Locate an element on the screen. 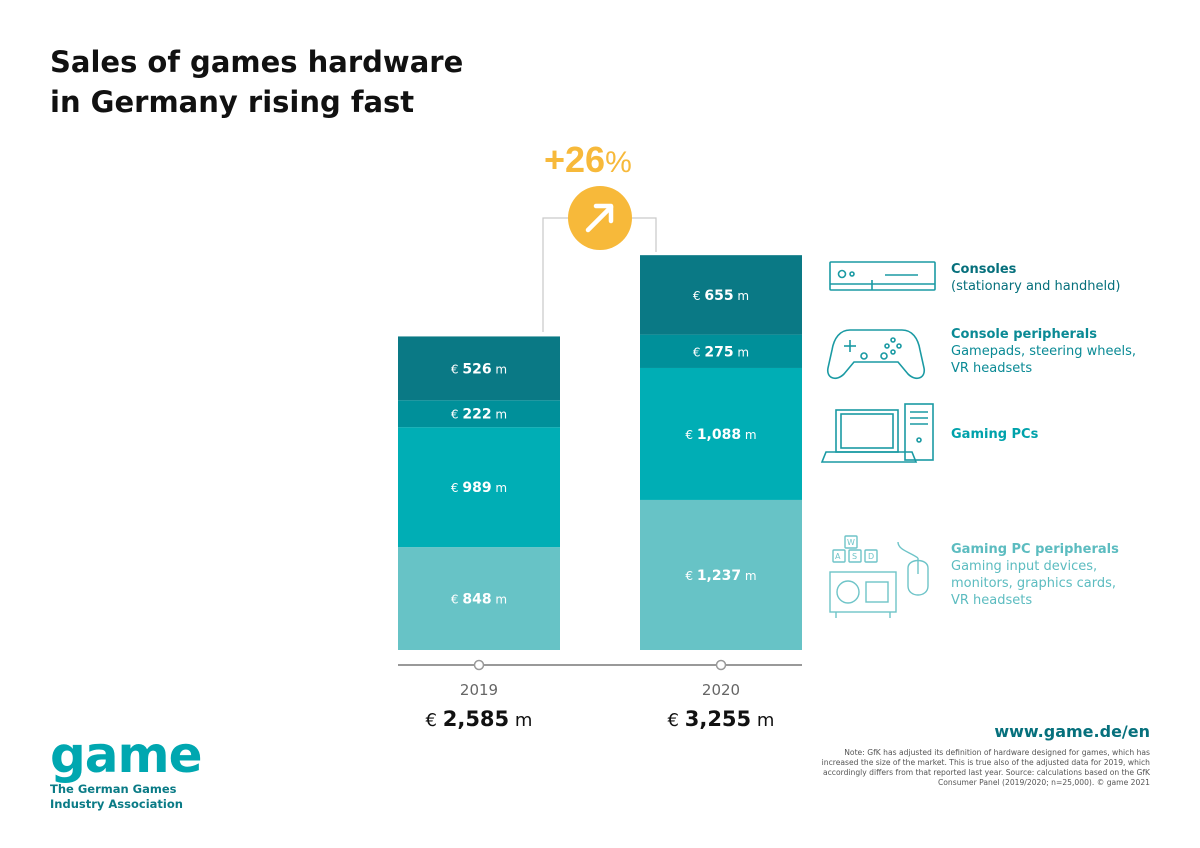 Image resolution: width=1200 pixels, height=848 pixels. legend-item-consoles: Consoles (stationary and handheld) is located at coordinates (1035, 278).